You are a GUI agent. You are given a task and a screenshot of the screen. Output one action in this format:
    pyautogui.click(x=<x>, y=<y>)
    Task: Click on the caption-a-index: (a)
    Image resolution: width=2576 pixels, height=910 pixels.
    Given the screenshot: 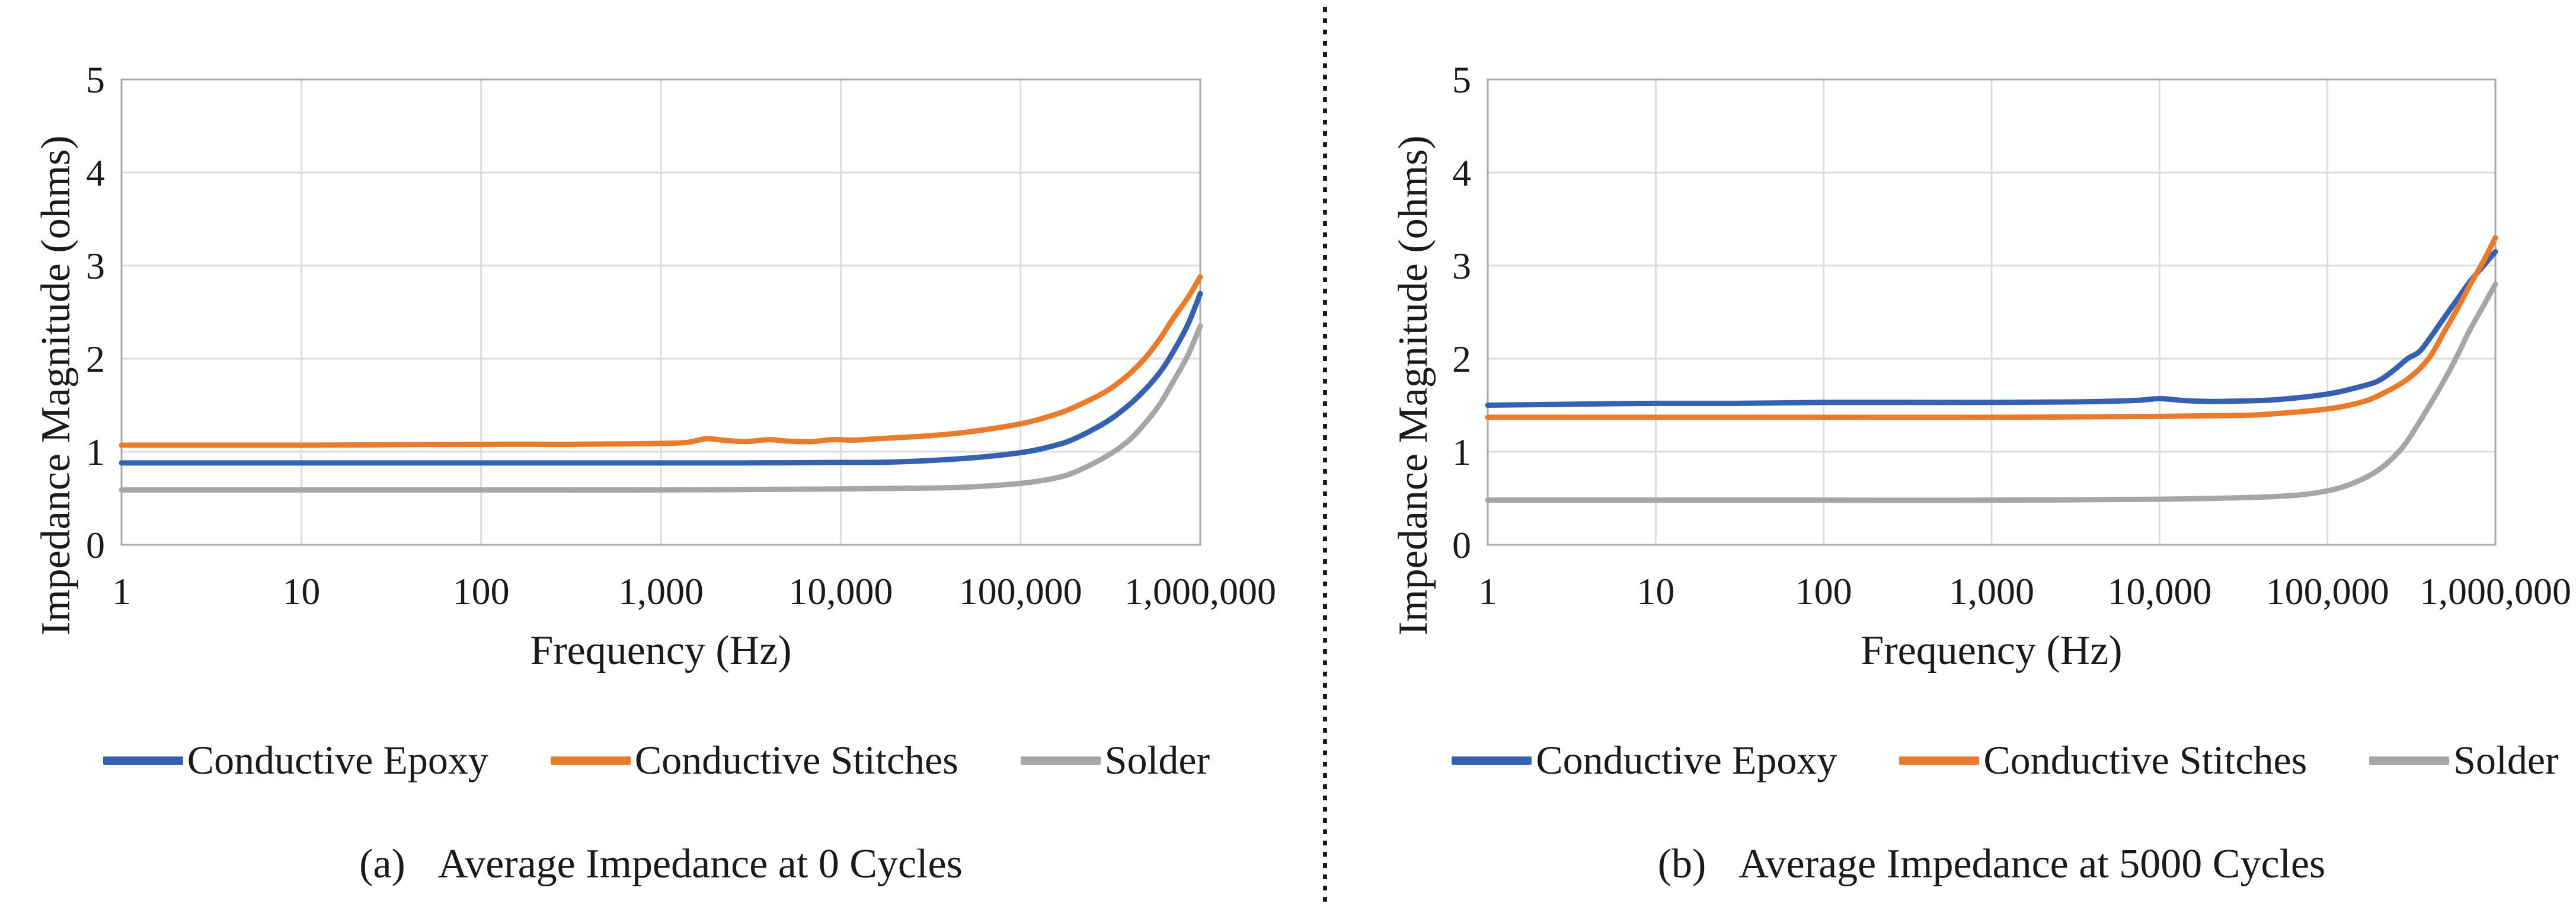 What is the action you would take?
    pyautogui.click(x=382, y=864)
    